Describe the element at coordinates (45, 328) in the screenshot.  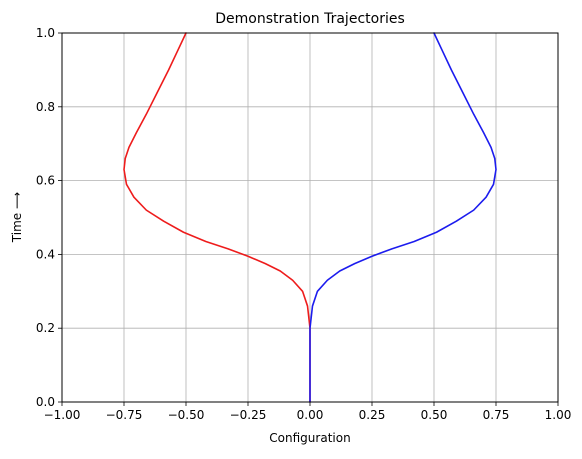
I see `y-tick-label: 0.2` at that location.